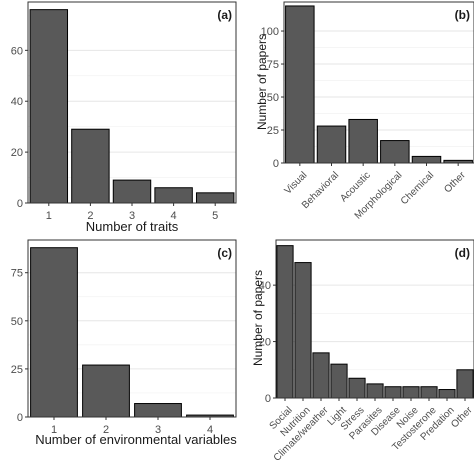 The image size is (474, 474). What do you see at coordinates (136, 439) in the screenshot?
I see `x-axis-title: Number of environmental variables` at bounding box center [136, 439].